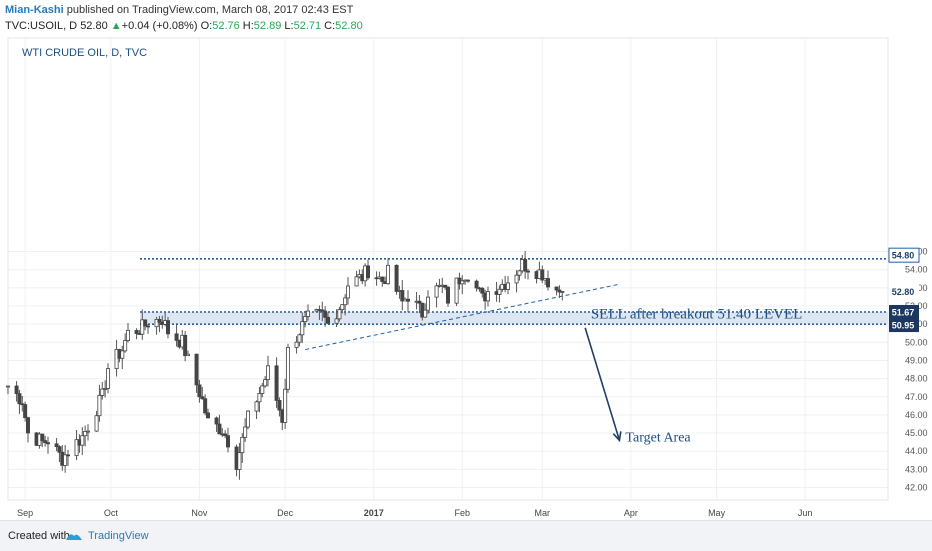  I want to click on tradingview-link: TradingView, so click(118, 536).